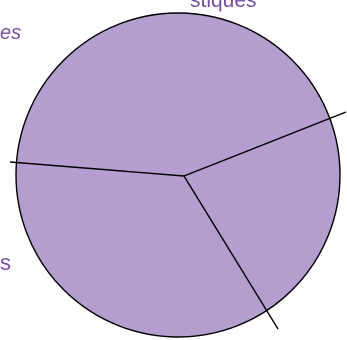 The image size is (347, 340). I want to click on label-fragment: s, so click(5, 263).